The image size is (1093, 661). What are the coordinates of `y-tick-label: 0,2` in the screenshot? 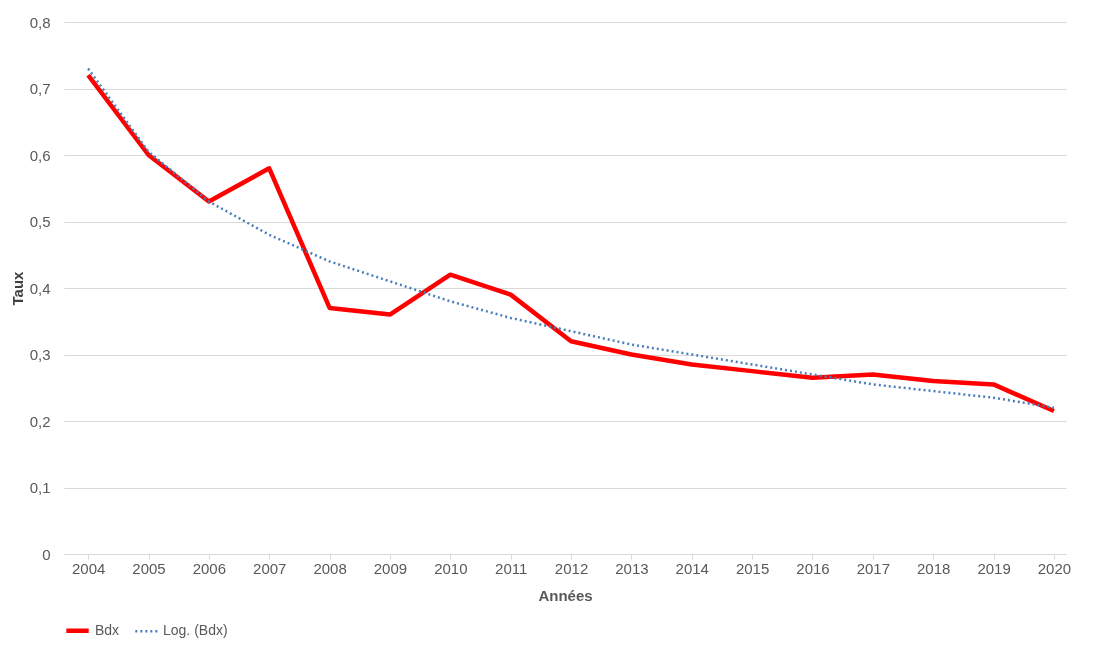 It's located at (40, 421).